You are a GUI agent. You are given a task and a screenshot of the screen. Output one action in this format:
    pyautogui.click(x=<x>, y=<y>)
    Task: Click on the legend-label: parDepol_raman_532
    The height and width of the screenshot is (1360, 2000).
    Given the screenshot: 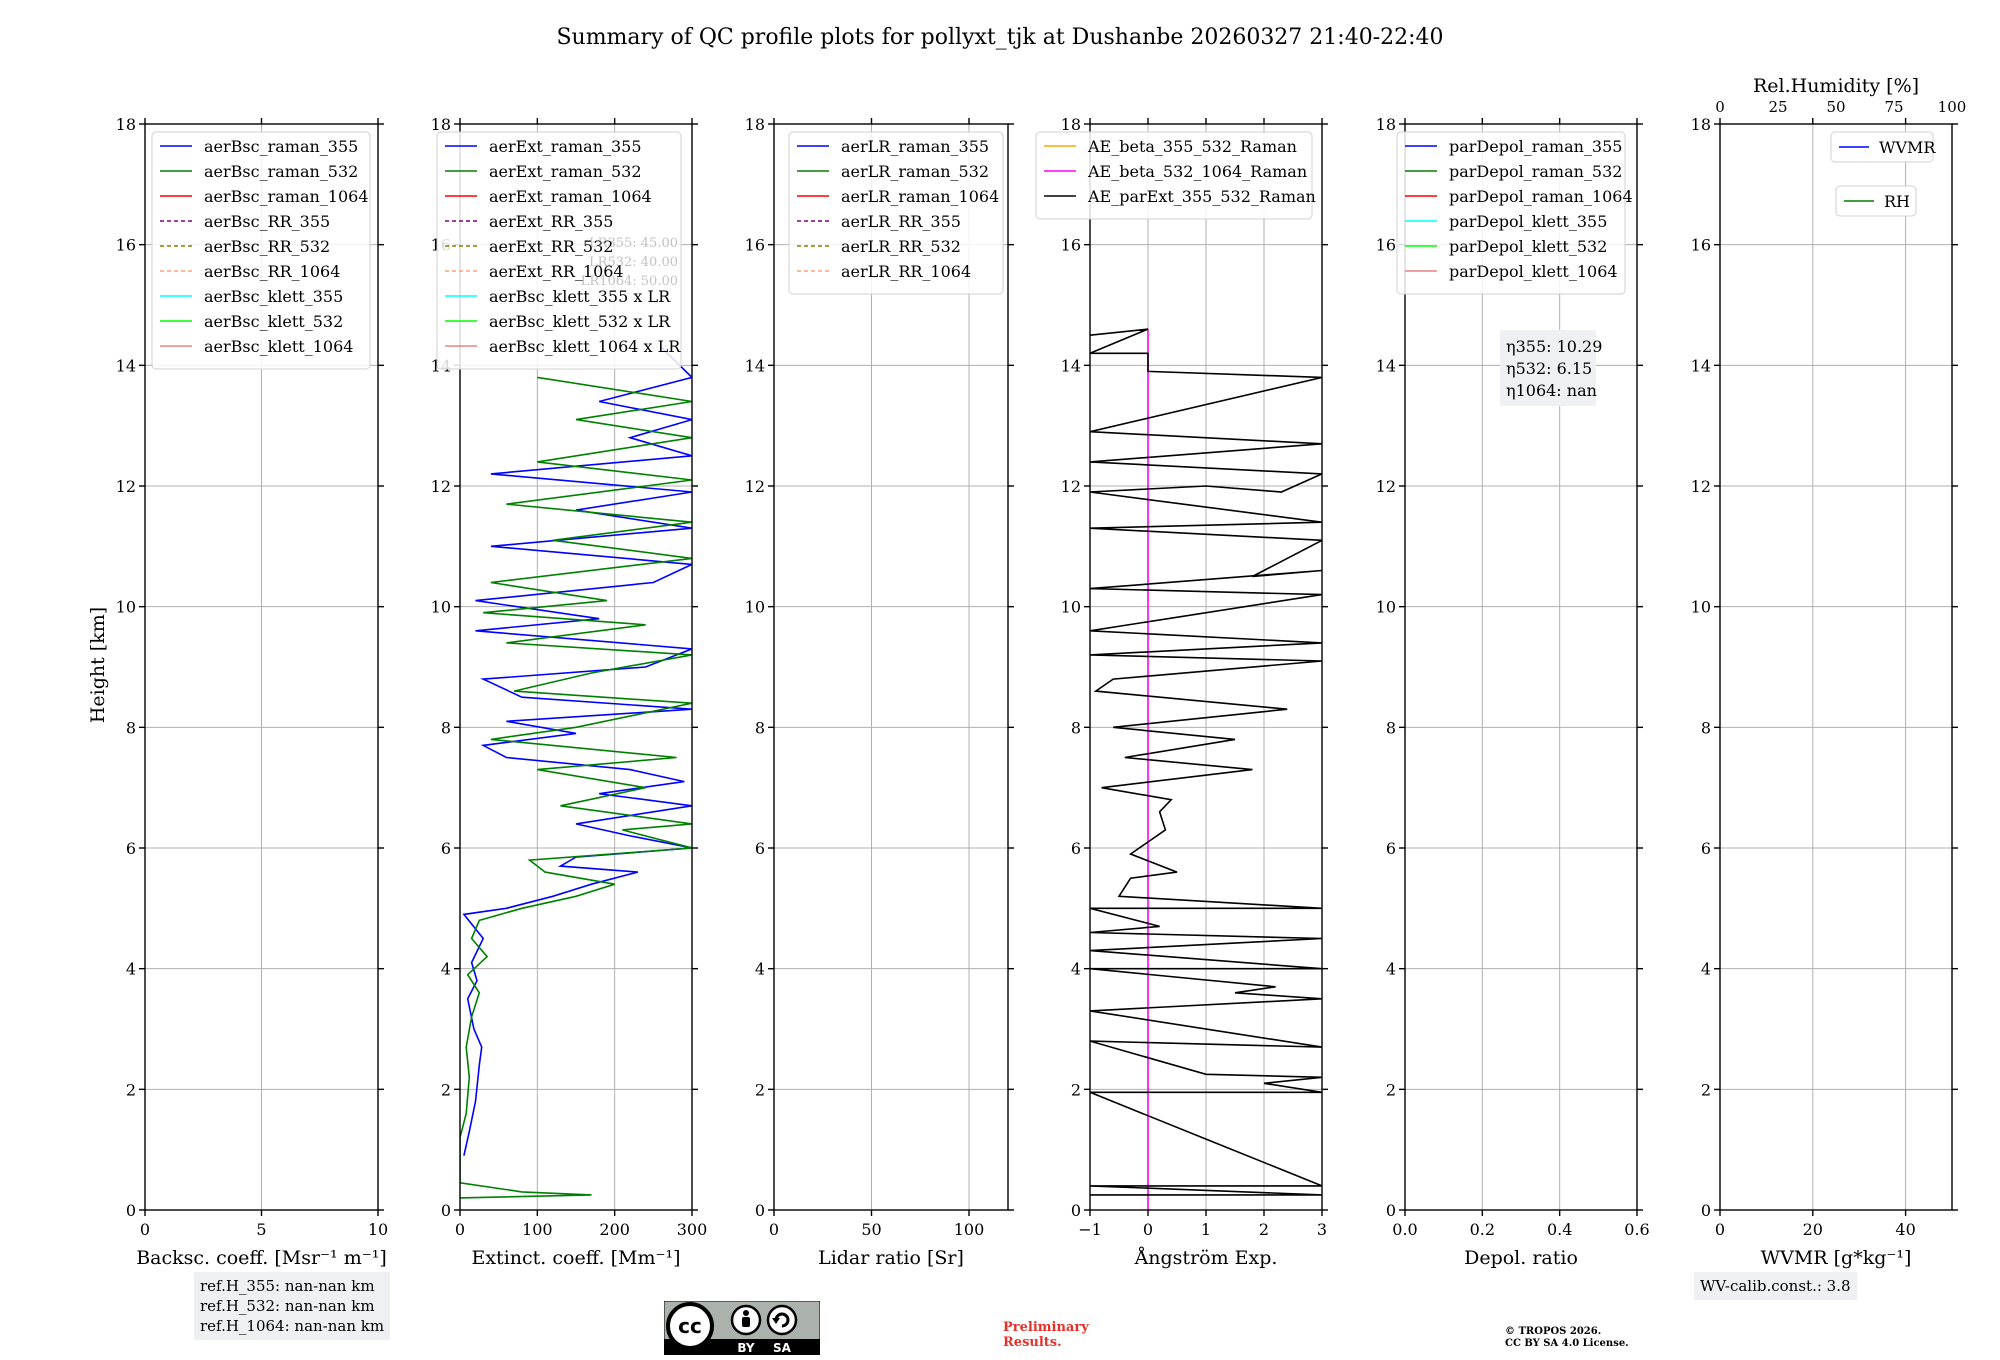 What is the action you would take?
    pyautogui.click(x=1535, y=171)
    